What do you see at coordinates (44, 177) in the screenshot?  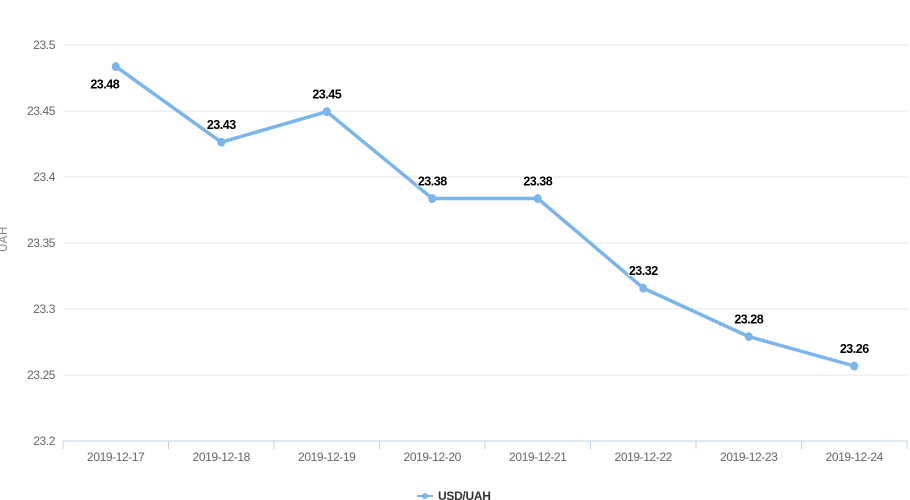 I see `y-tick-label: 23.4` at bounding box center [44, 177].